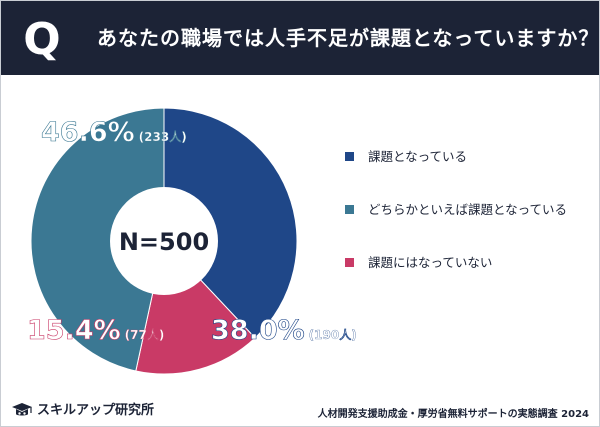 The image size is (600, 427). Describe the element at coordinates (22, 409) in the screenshot. I see `mortarboard-icon` at that location.